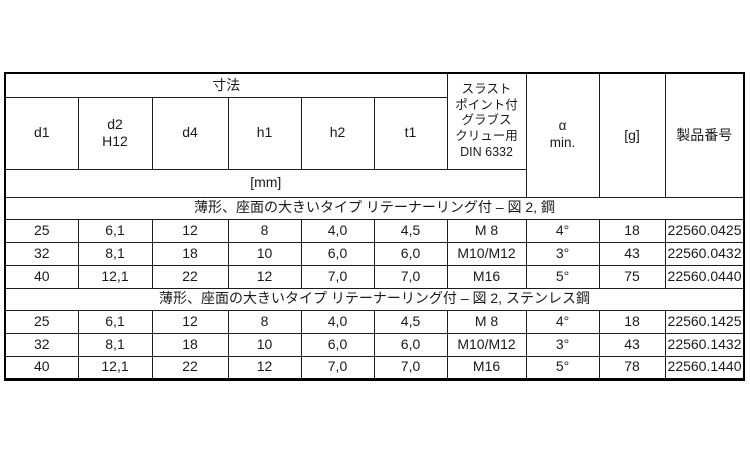 The height and width of the screenshot is (450, 750). What do you see at coordinates (486, 121) in the screenshot?
I see `thrust-screw-column-header: スラスト ポイント付 グラブス クリュー用 DIN 6332` at bounding box center [486, 121].